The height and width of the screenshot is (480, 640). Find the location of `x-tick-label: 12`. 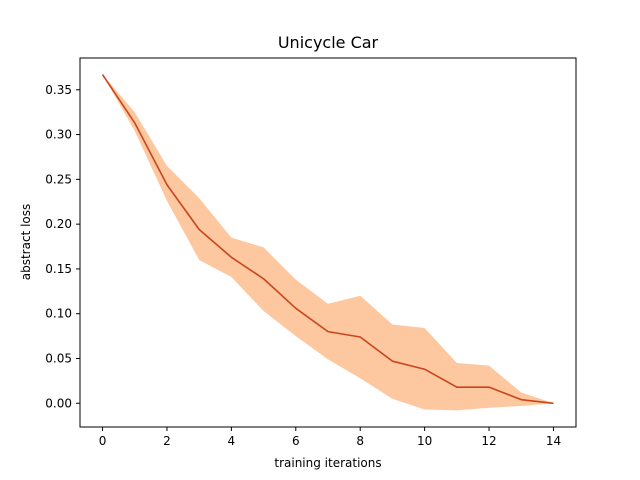

x-tick-label: 12 is located at coordinates (488, 441).